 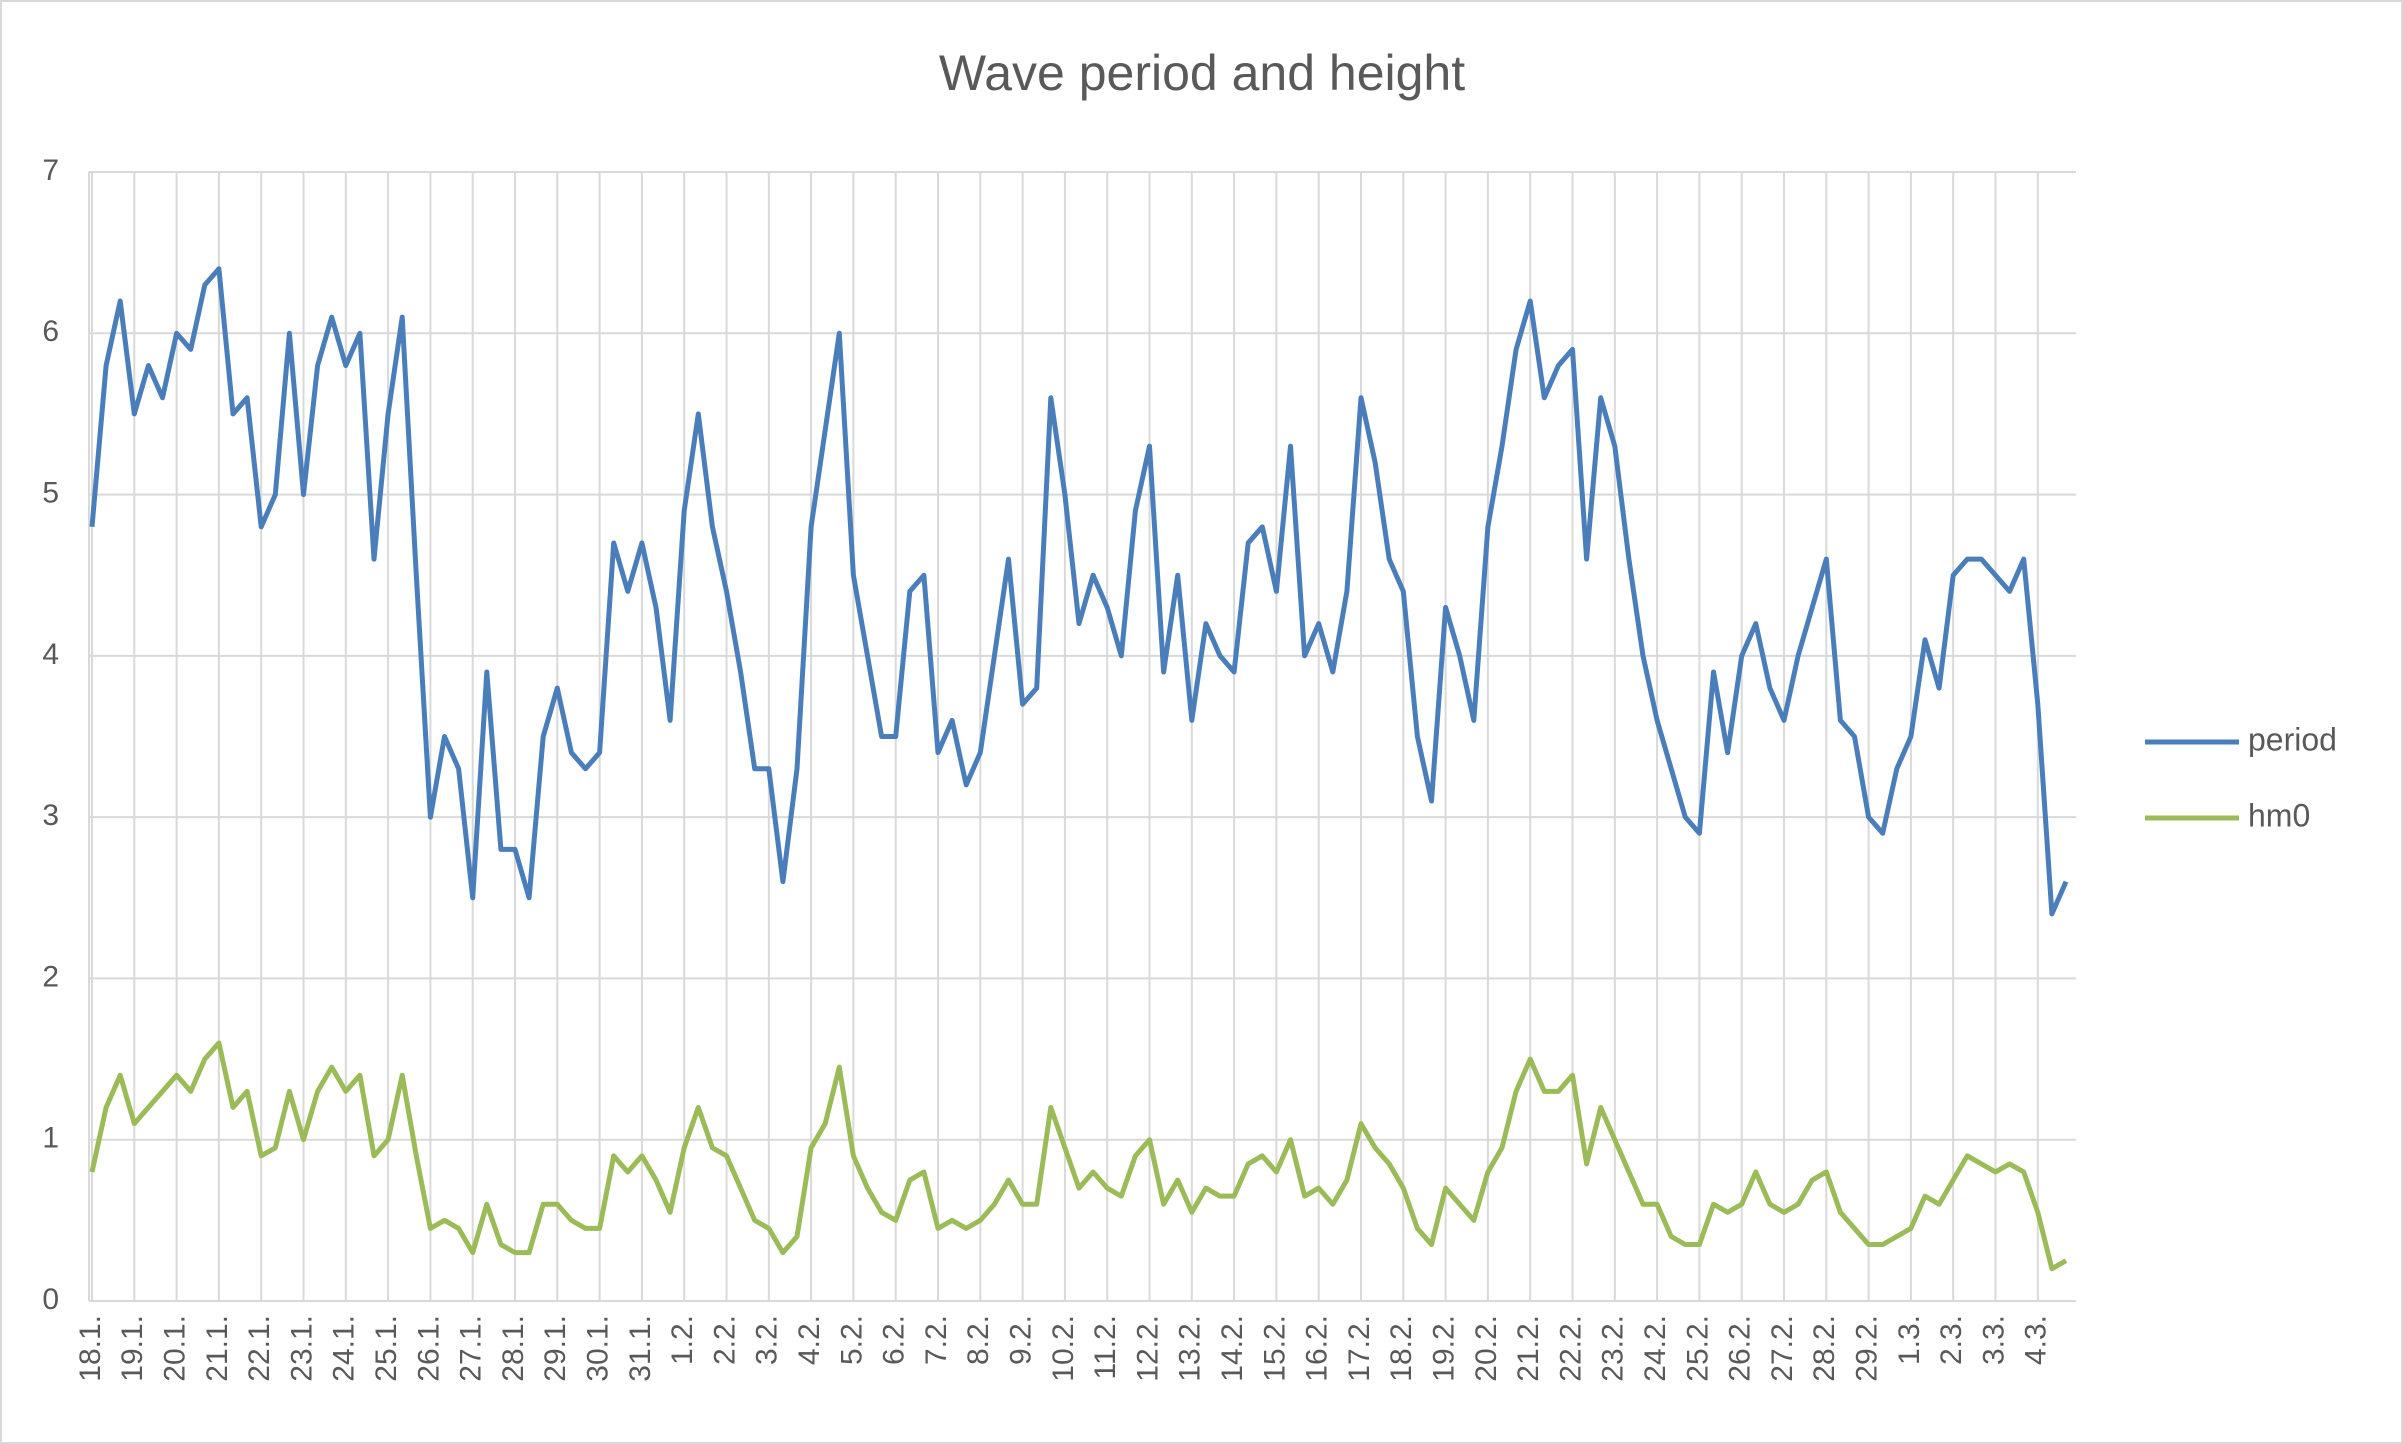 What do you see at coordinates (1444, 1348) in the screenshot?
I see `x-tick-label: 19.2.` at bounding box center [1444, 1348].